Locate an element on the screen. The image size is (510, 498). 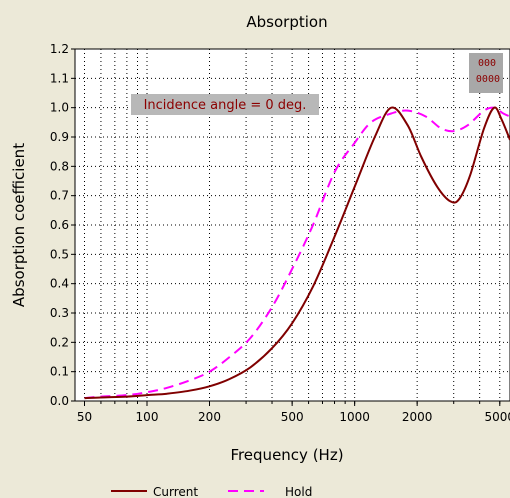
y-tick-label: 1.1 is located at coordinates (59, 78).